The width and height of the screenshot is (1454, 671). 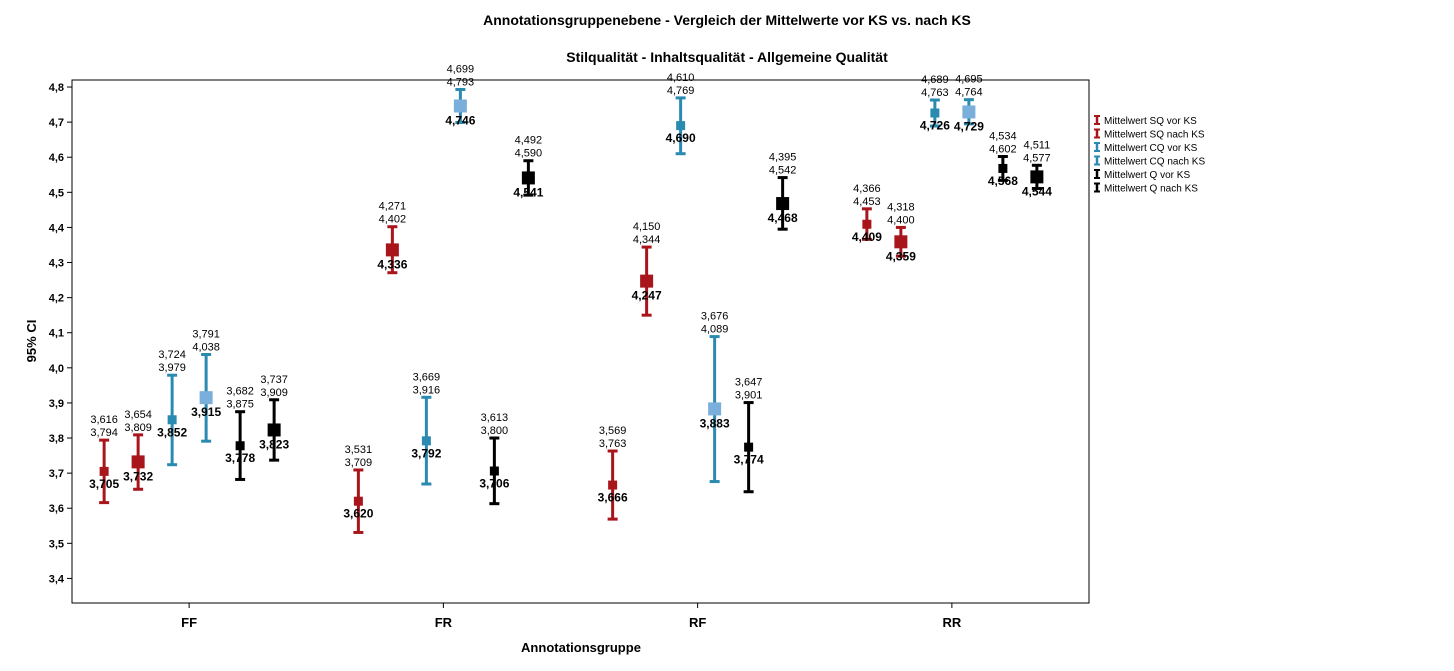 What do you see at coordinates (867, 202) in the screenshot?
I see `ci-high-label: 4,453` at bounding box center [867, 202].